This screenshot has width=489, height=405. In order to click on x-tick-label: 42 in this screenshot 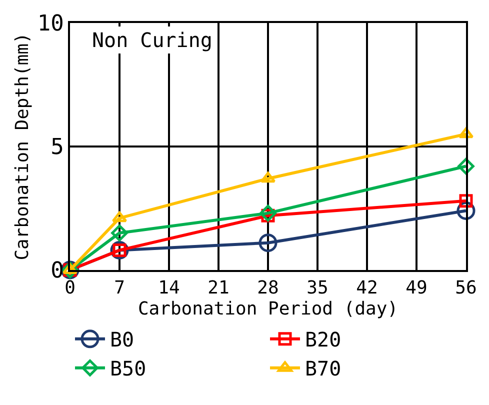, I will do `click(367, 287)`.